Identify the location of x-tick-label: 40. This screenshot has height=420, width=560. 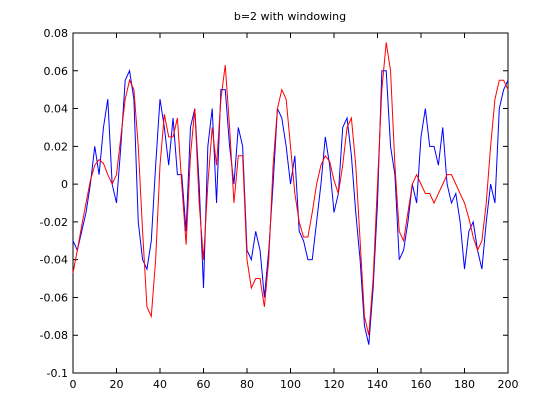
(160, 384).